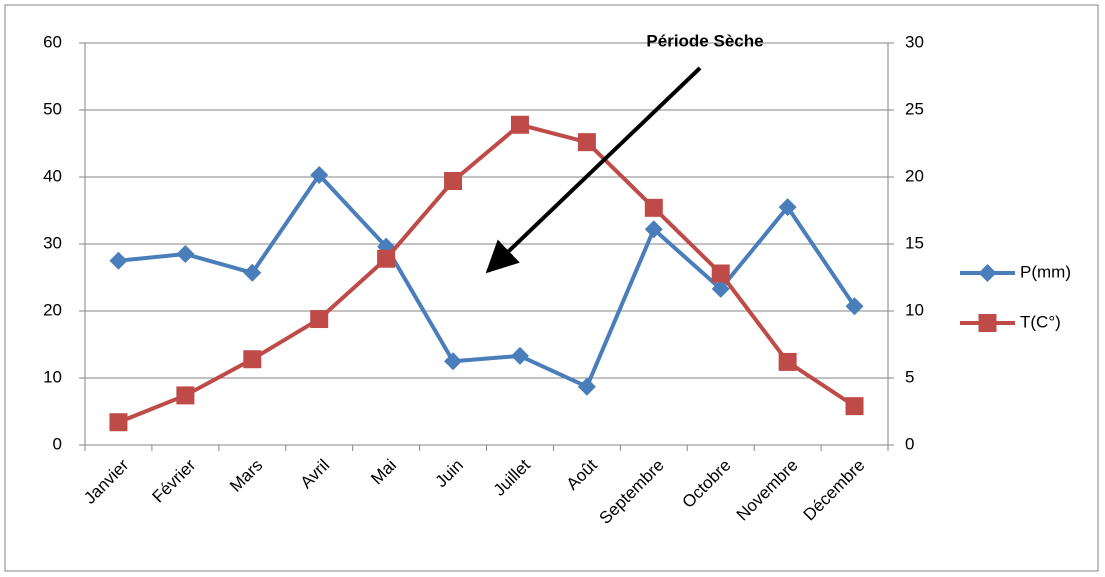 Image resolution: width=1105 pixels, height=577 pixels. I want to click on legend-label: P(mm), so click(1045, 271).